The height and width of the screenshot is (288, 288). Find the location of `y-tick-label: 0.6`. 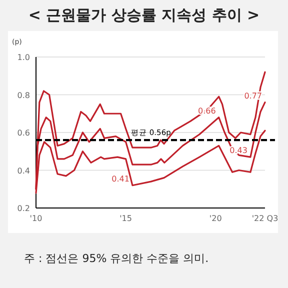

y-tick-label: 0.6 is located at coordinates (23, 133).